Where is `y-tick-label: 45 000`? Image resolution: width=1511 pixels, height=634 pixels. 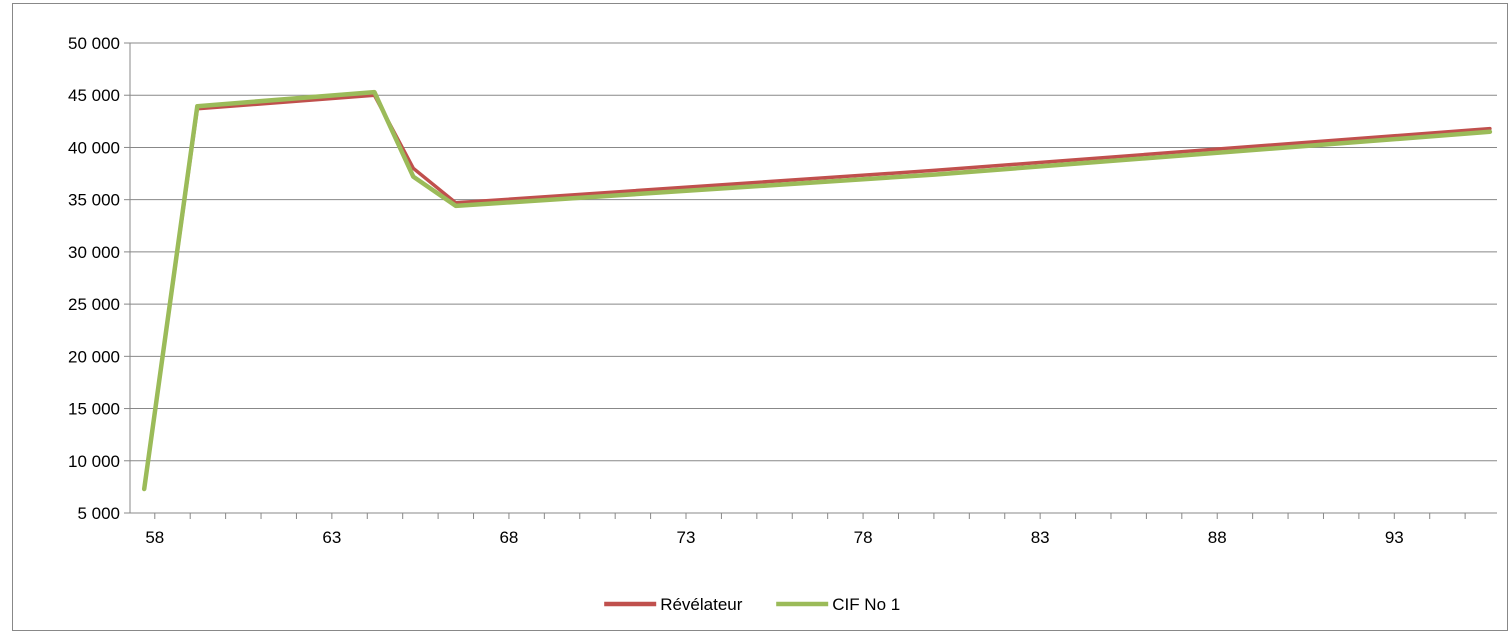 y-tick-label: 45 000 is located at coordinates (94, 95).